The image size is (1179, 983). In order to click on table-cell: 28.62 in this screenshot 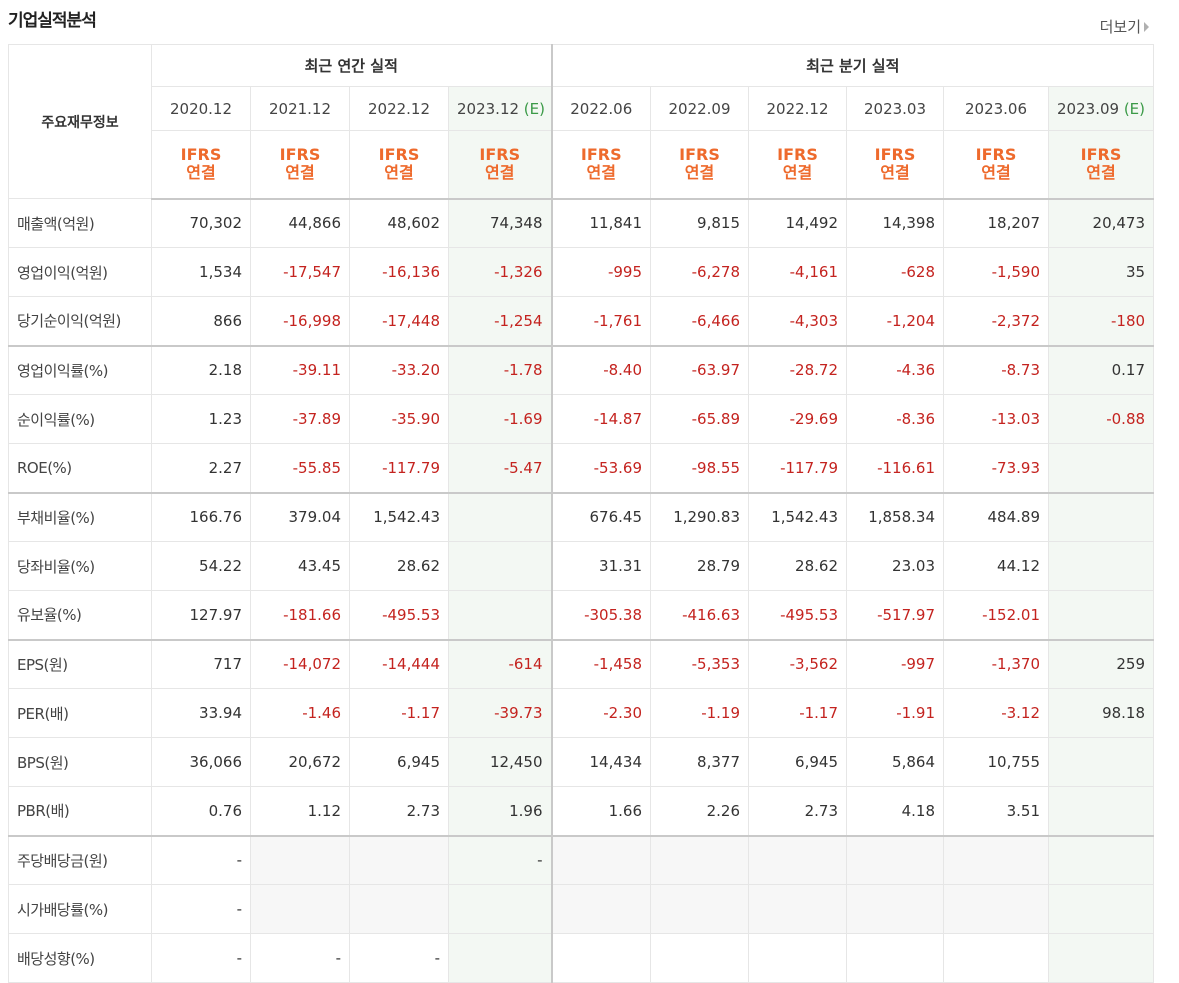, I will do `click(399, 566)`.